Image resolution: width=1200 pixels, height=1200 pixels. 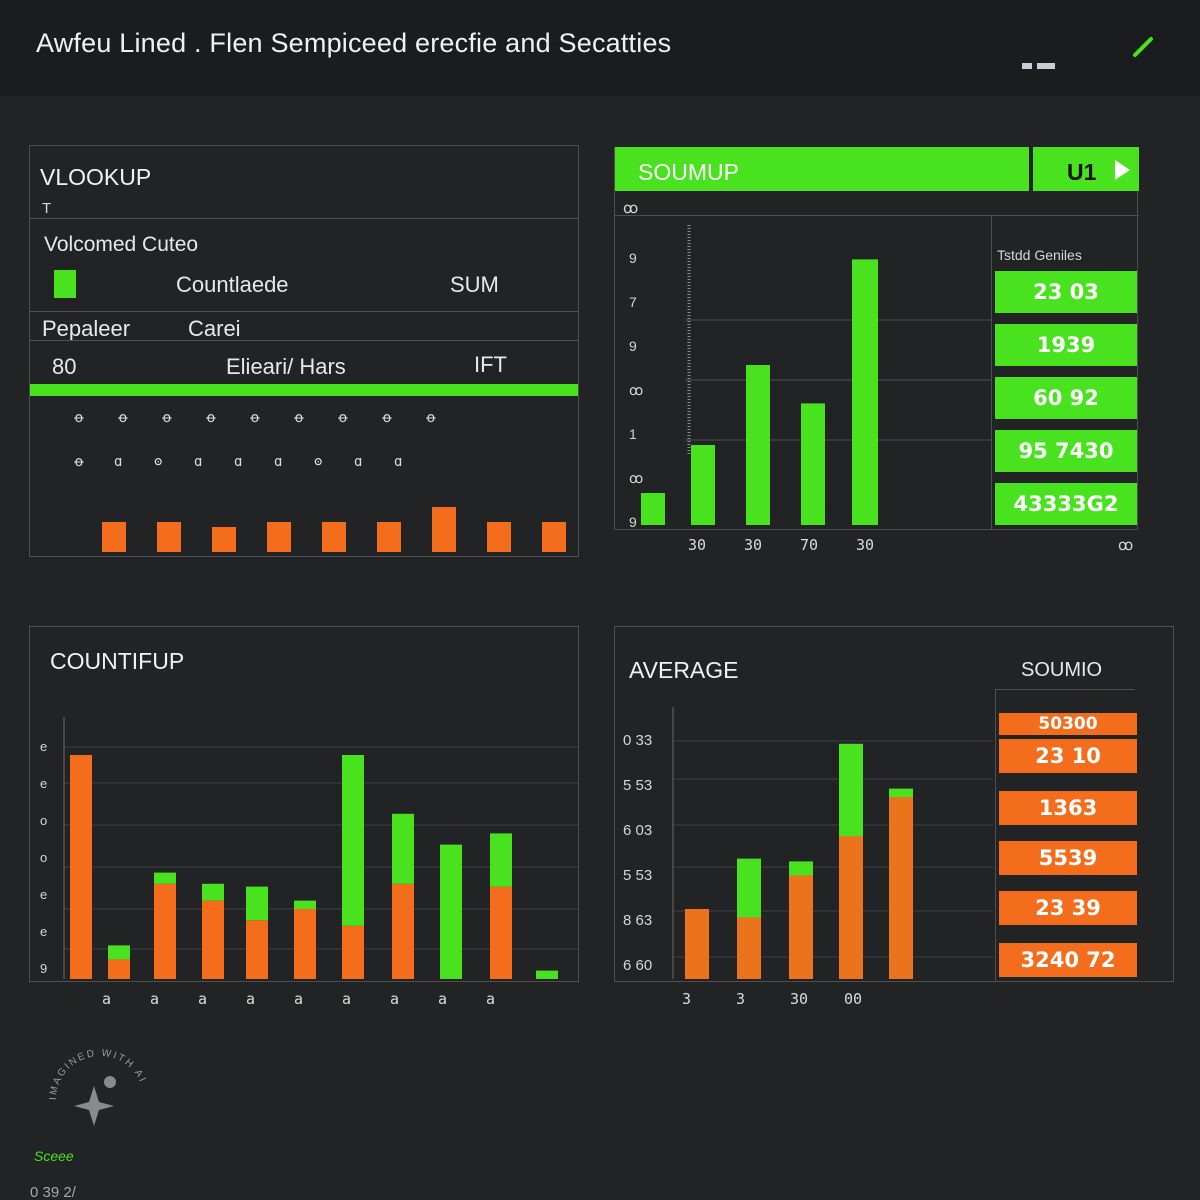 I want to click on value-badge: 23 03, so click(x=1066, y=292).